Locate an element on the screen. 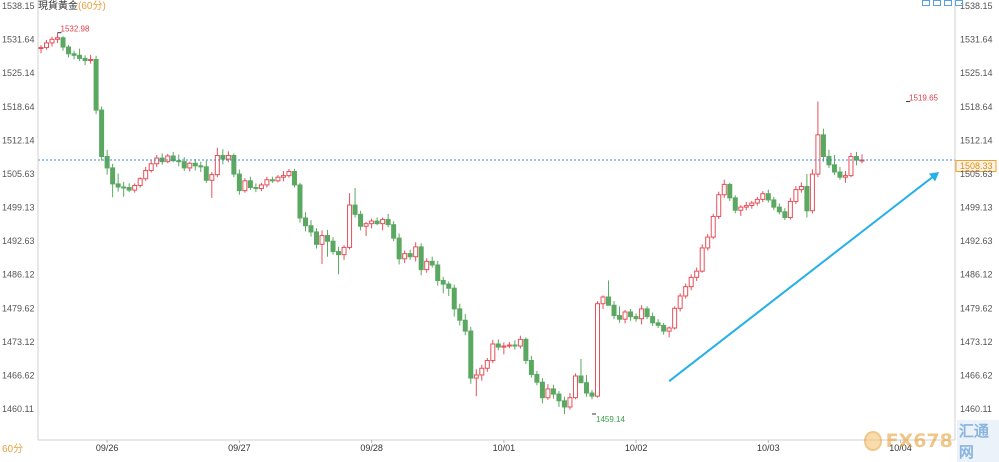  y-tick-label-left: 1531.64 is located at coordinates (18, 40).